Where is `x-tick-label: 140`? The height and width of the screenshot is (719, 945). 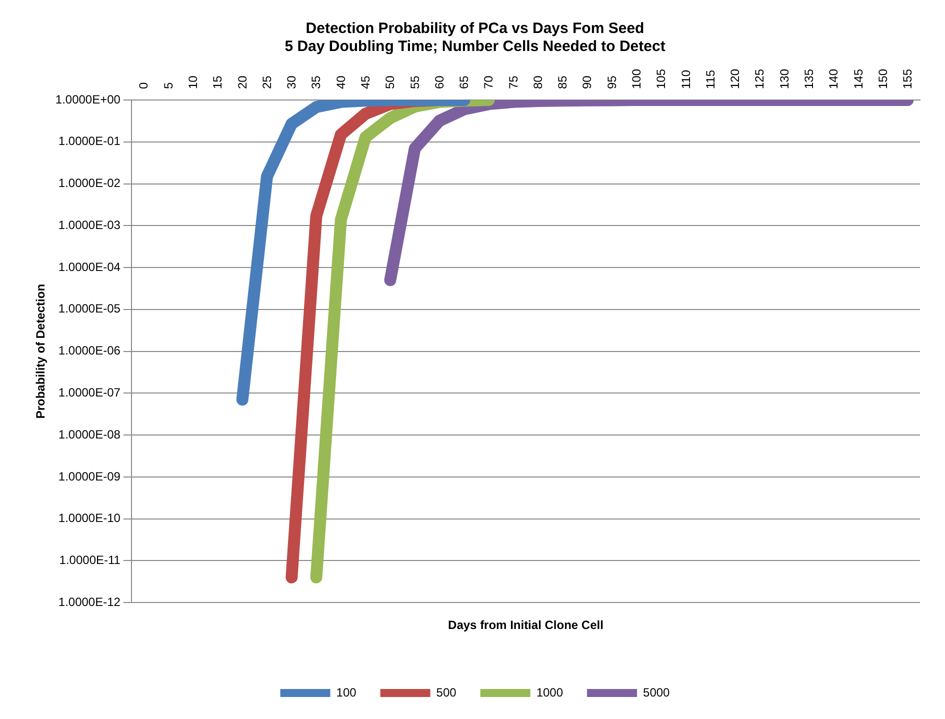 x-tick-label: 140 is located at coordinates (833, 79).